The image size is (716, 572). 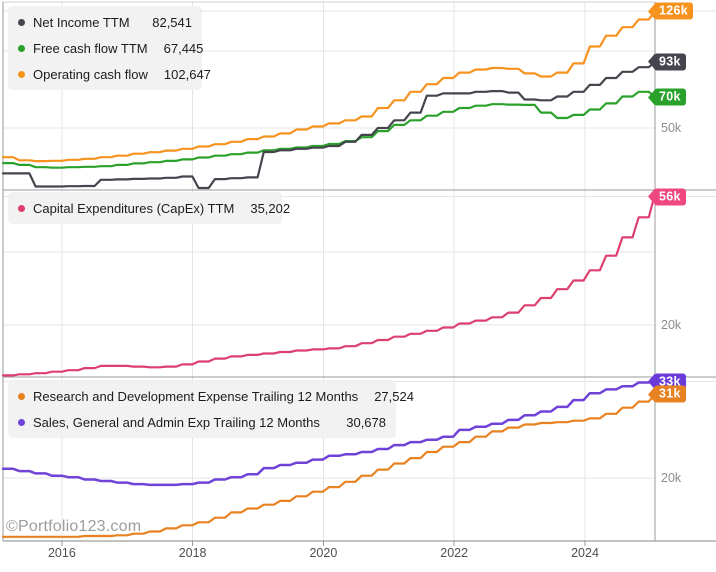 I want to click on last-value-flag-fcf: 70k, so click(x=667, y=97).